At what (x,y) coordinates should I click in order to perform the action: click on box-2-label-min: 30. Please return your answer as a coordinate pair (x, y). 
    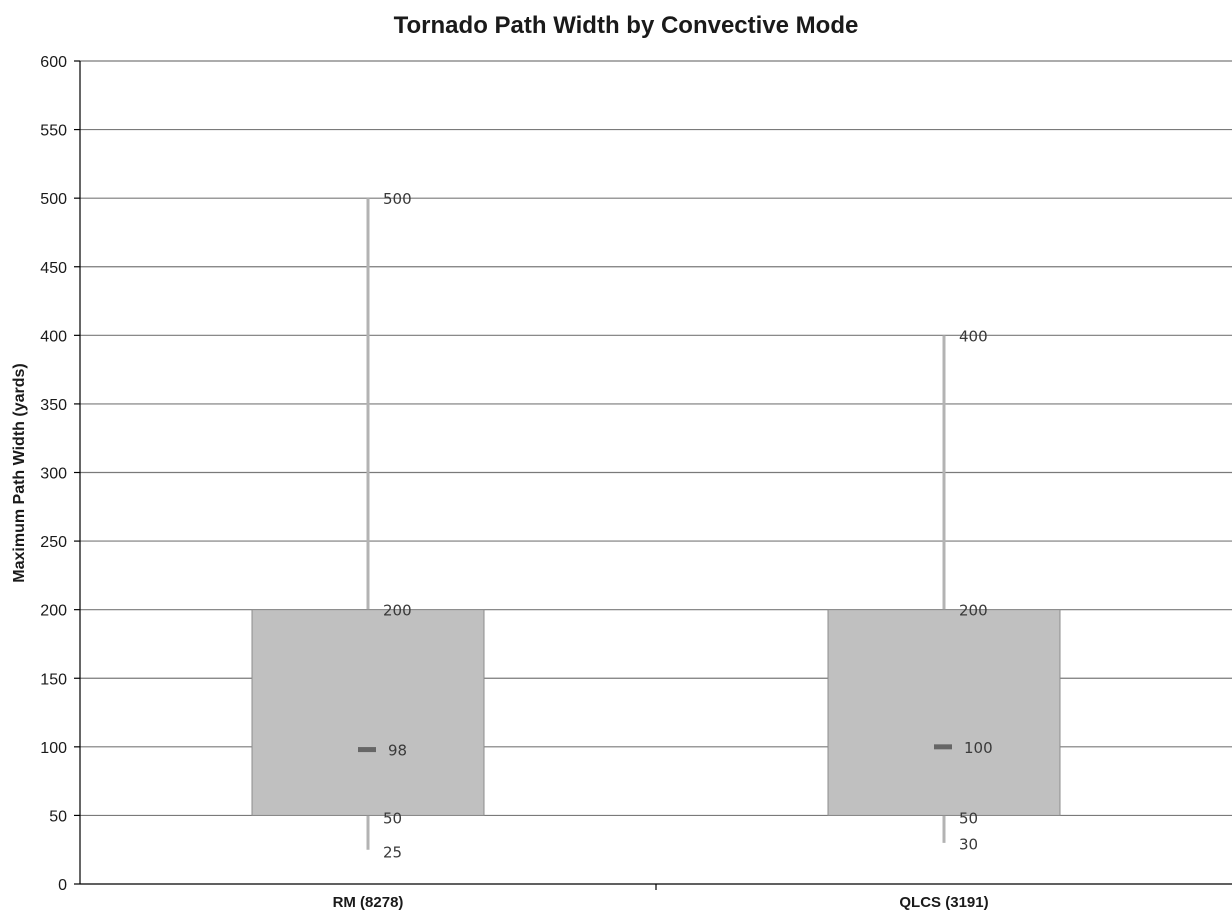
    Looking at the image, I should click on (968, 844).